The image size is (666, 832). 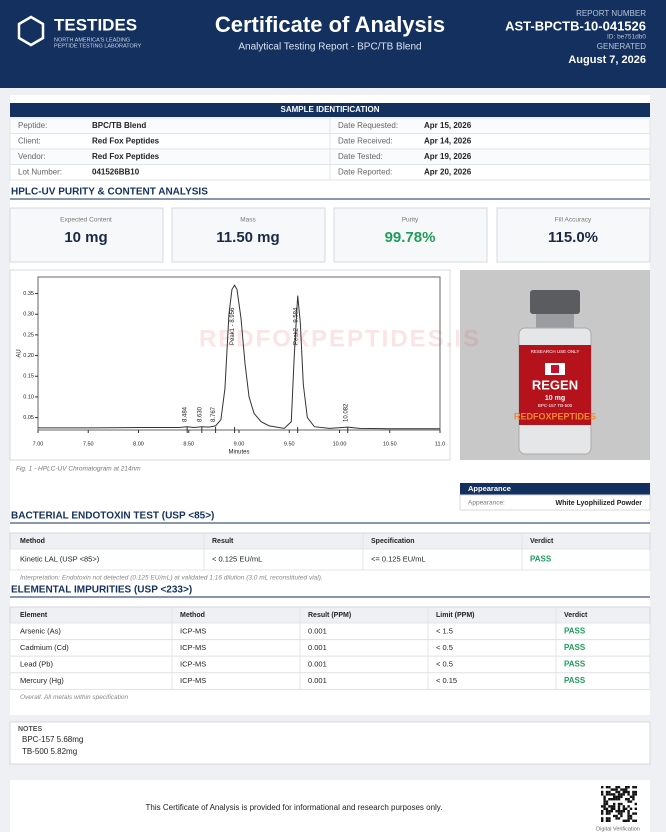 I want to click on x-tick-label: 11.0, so click(x=440, y=444).